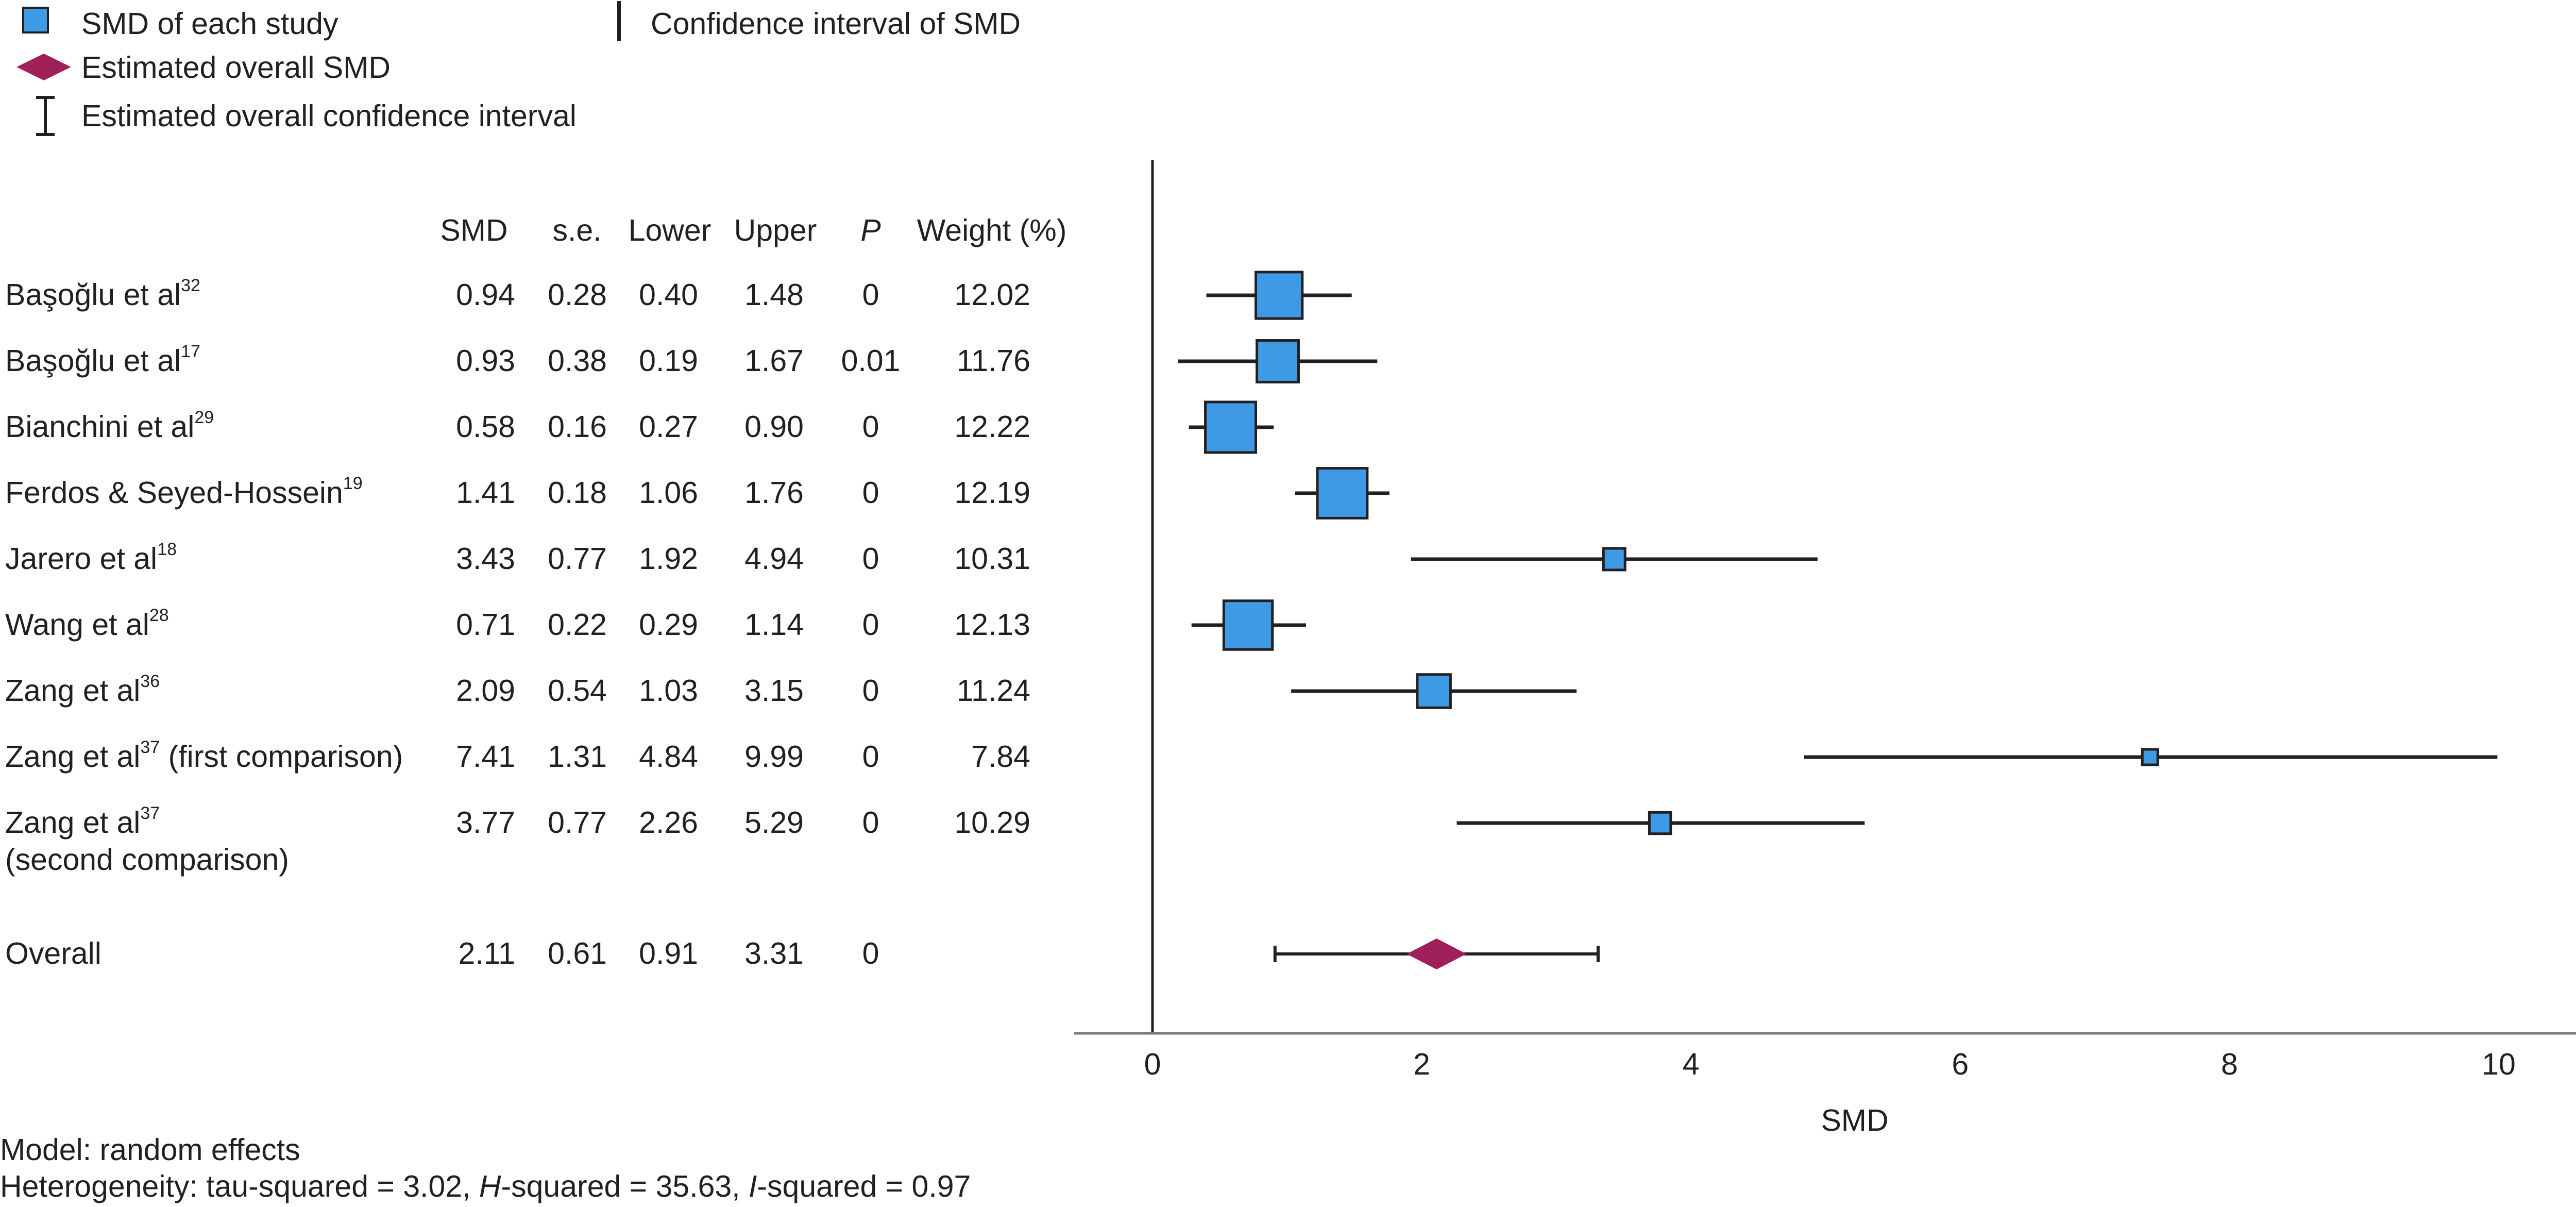 Image resolution: width=2576 pixels, height=1207 pixels. Describe the element at coordinates (102, 359) in the screenshot. I see `study-name: Başoğlu et al17` at that location.